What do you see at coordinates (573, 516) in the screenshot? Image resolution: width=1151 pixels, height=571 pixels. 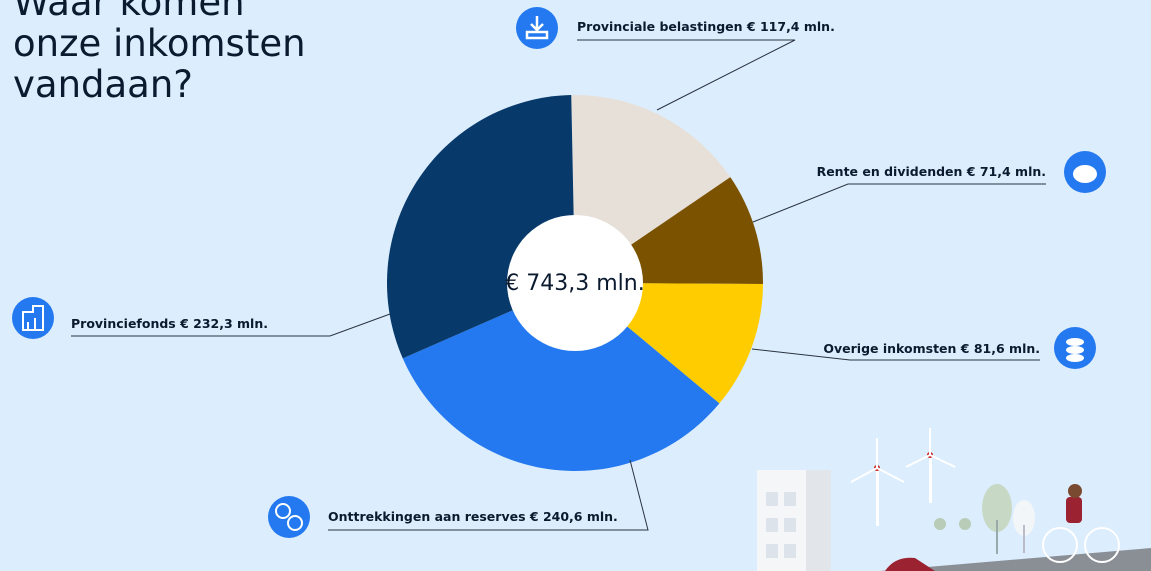 I see `value-label: € 240,6 mln.` at bounding box center [573, 516].